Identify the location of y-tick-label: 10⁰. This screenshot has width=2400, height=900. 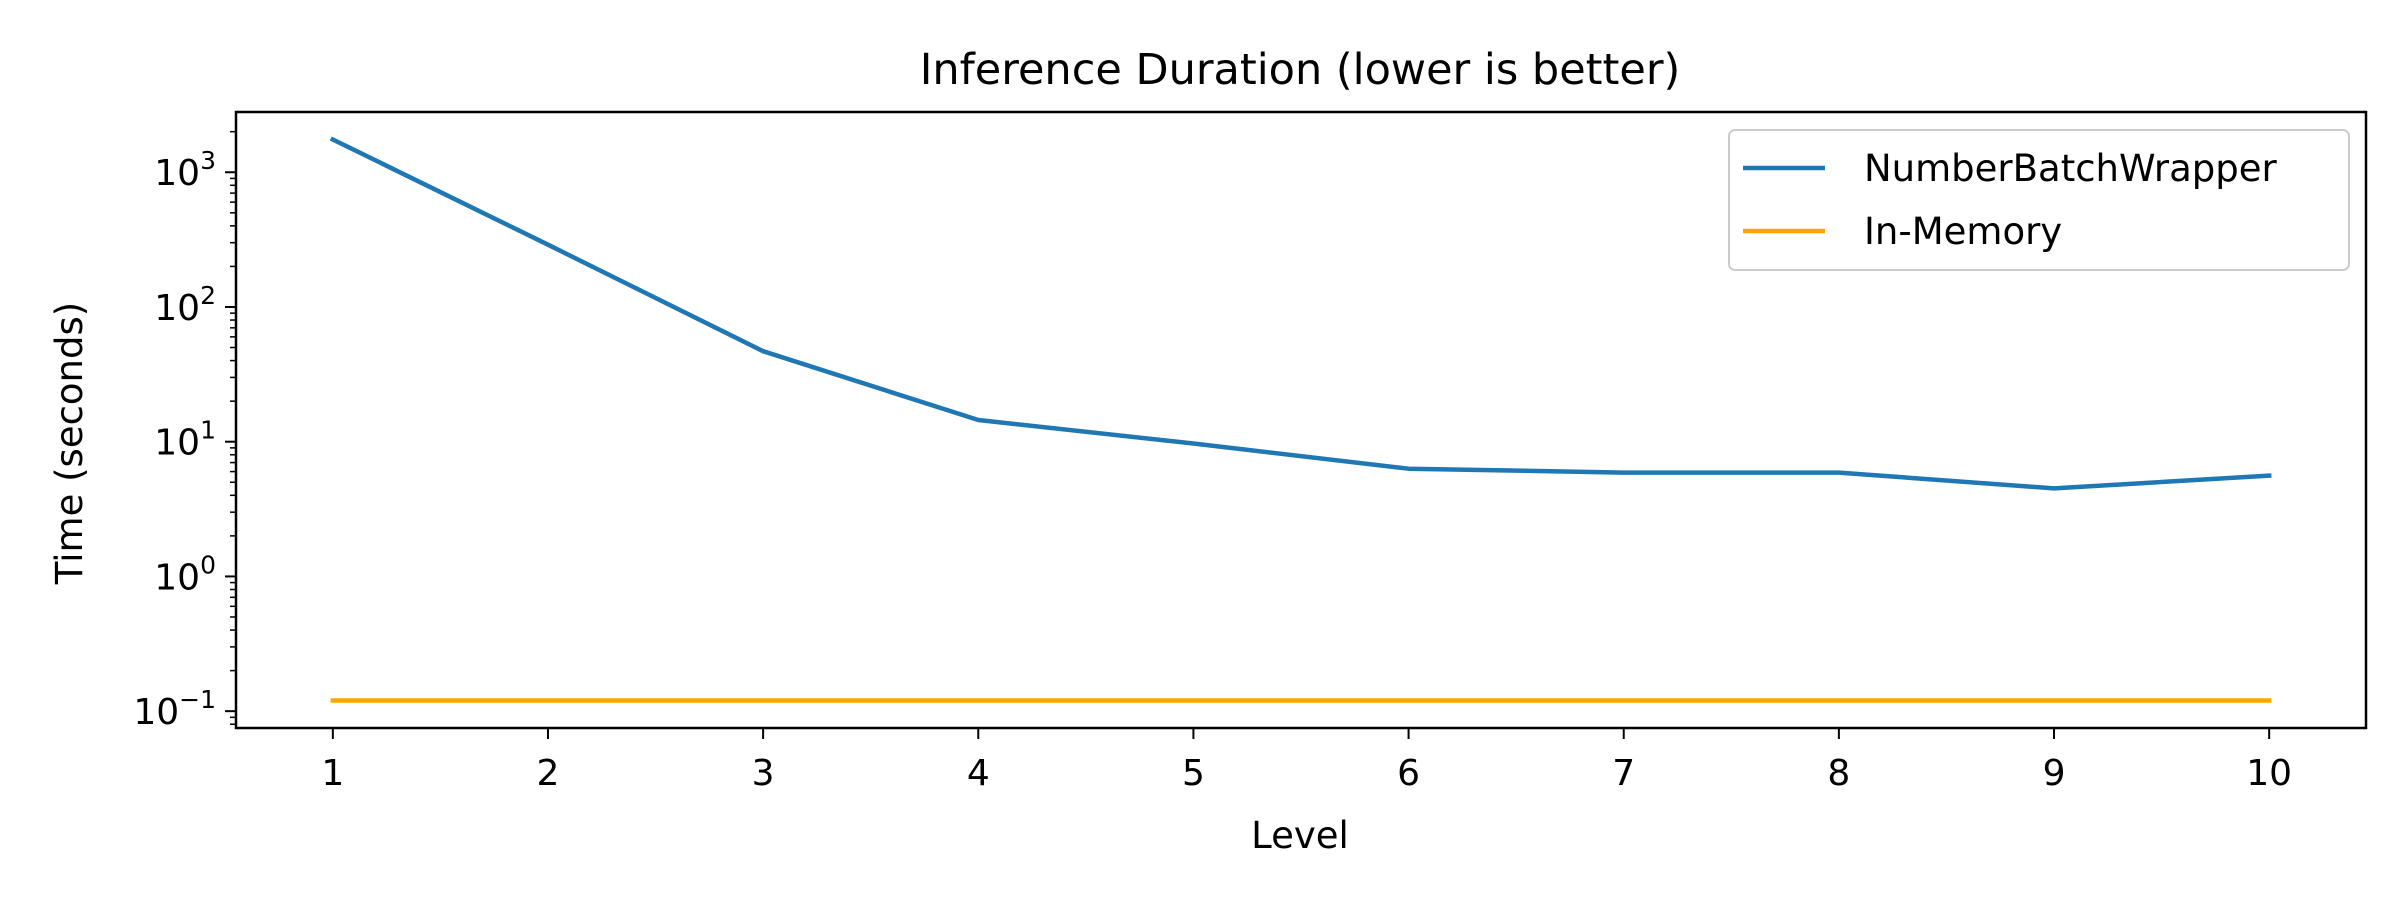
(185, 574).